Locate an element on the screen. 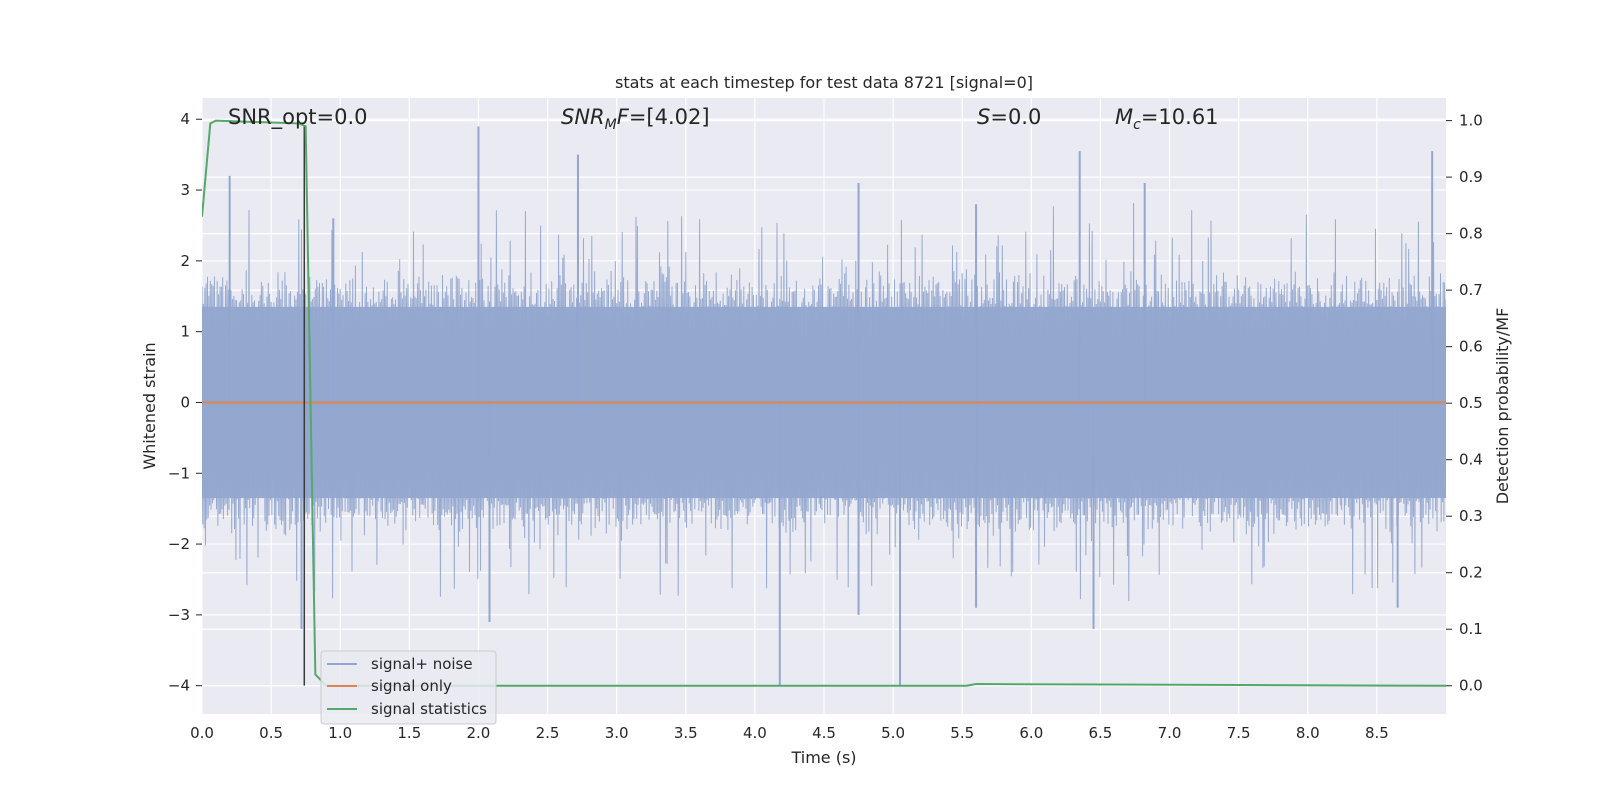  right-tick-label: 1.0 is located at coordinates (1471, 121).